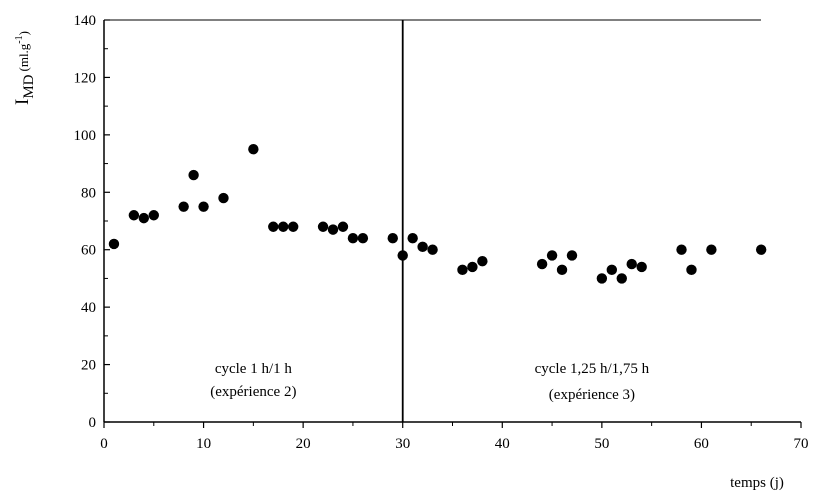  What do you see at coordinates (85, 136) in the screenshot?
I see `y-tick-label: 100` at bounding box center [85, 136].